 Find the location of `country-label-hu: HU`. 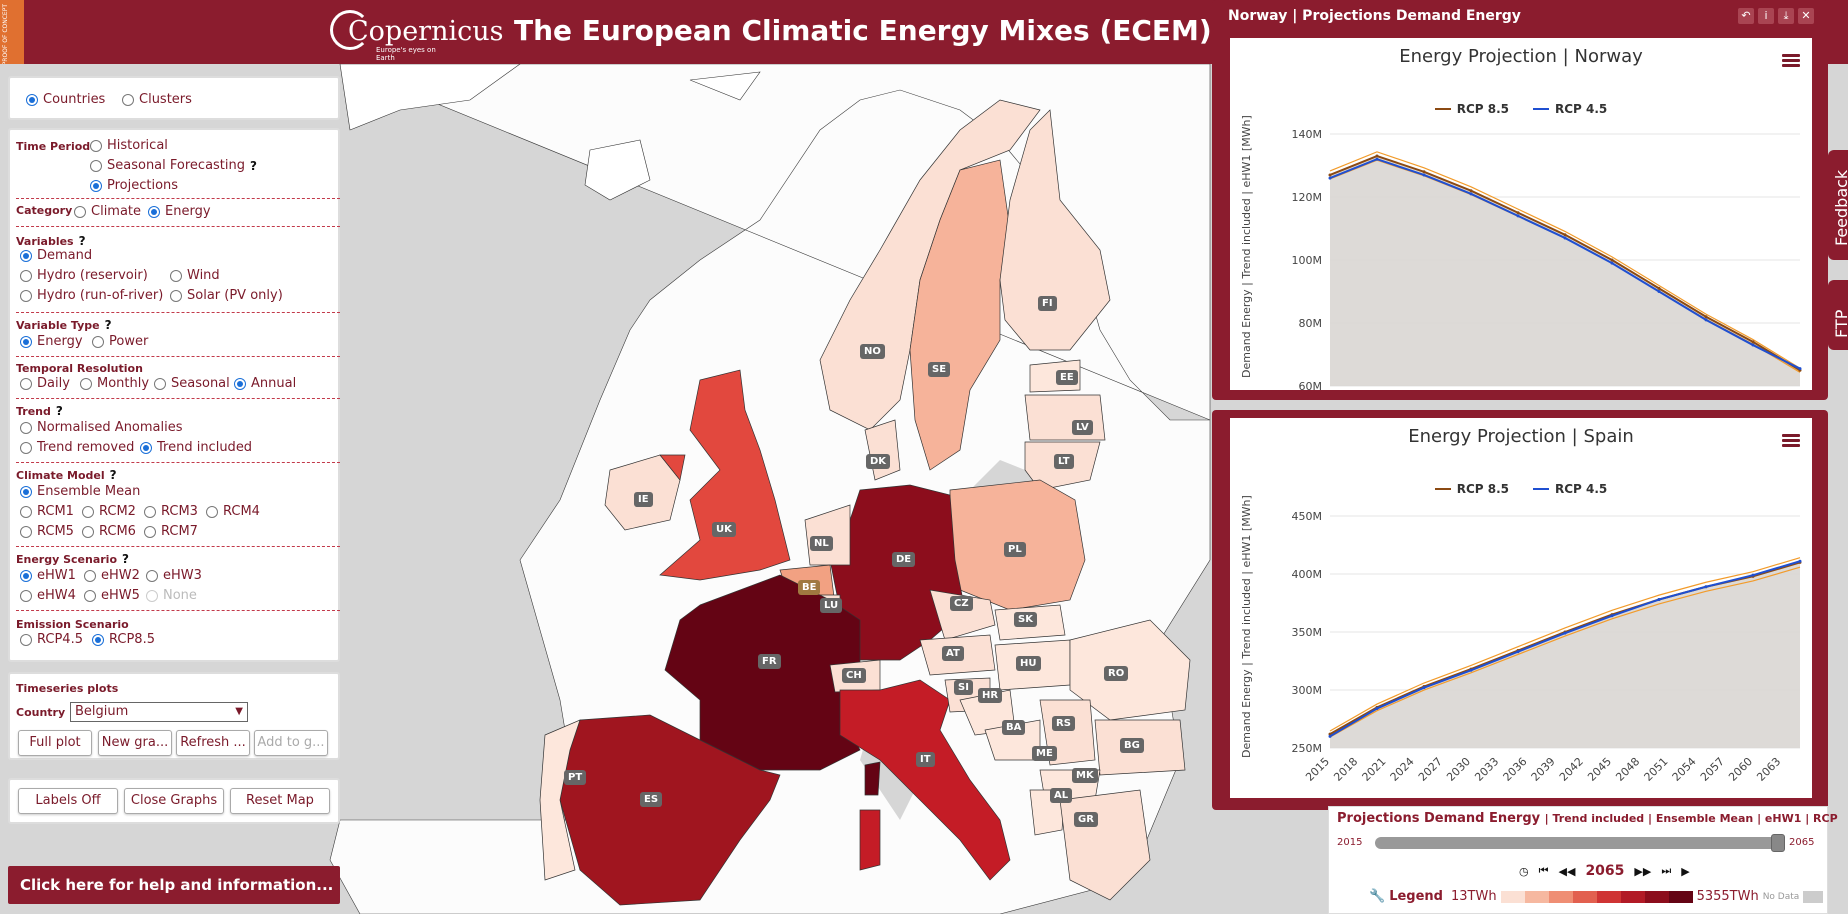

country-label-hu: HU is located at coordinates (1028, 663).